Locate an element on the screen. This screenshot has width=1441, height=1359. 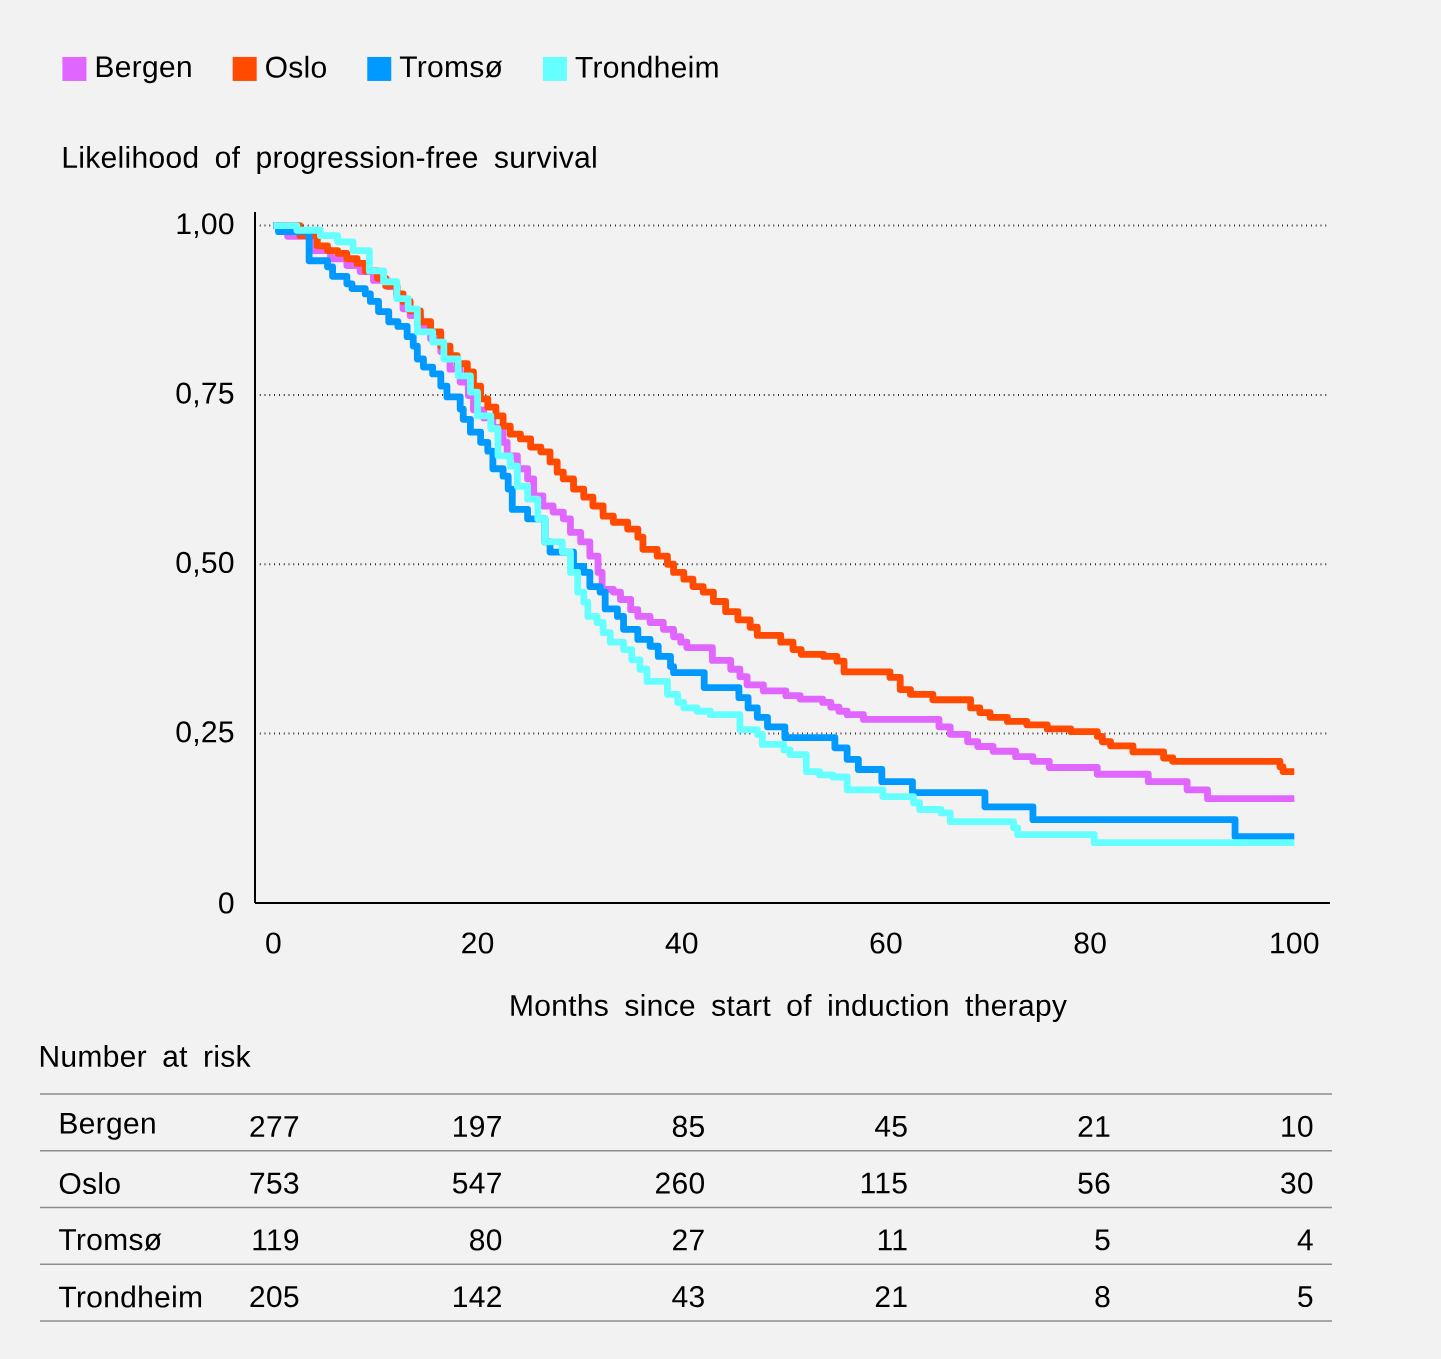
text: 8 is located at coordinates (1102, 1296).